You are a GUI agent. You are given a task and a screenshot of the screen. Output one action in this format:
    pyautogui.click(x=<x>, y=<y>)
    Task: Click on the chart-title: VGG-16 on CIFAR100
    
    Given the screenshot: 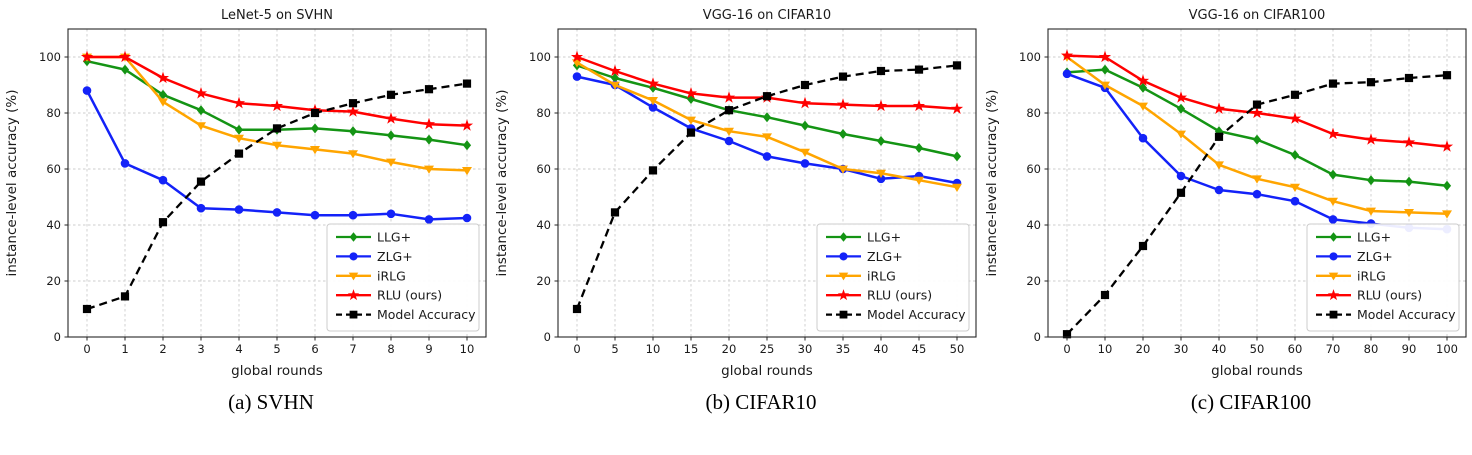 What is the action you would take?
    pyautogui.click(x=1257, y=15)
    